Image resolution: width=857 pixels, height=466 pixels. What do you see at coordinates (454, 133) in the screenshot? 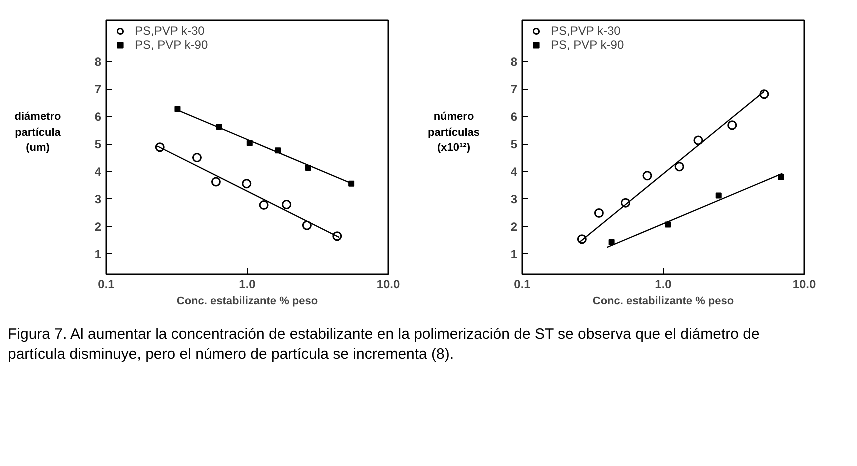
I see `y-axis-title: número partículas (x10¹²)` at bounding box center [454, 133].